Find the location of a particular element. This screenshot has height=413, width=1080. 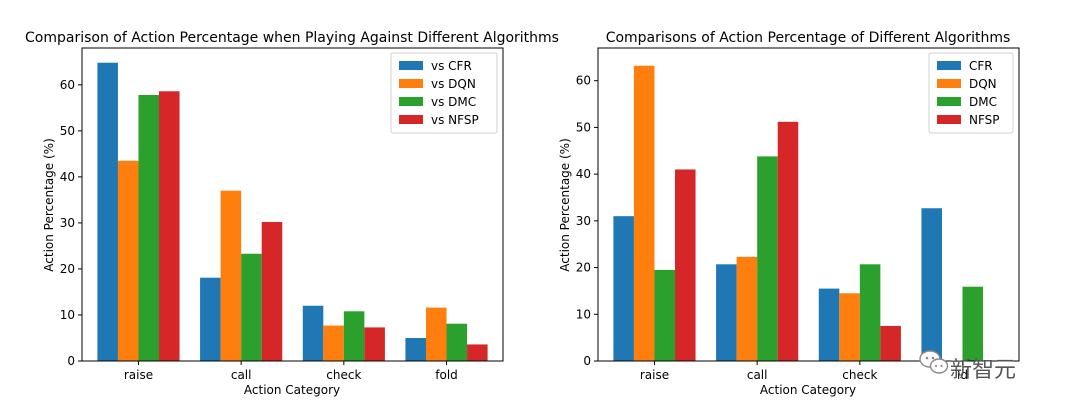

left-chart-bar-vs-dmc-check is located at coordinates (354, 336).